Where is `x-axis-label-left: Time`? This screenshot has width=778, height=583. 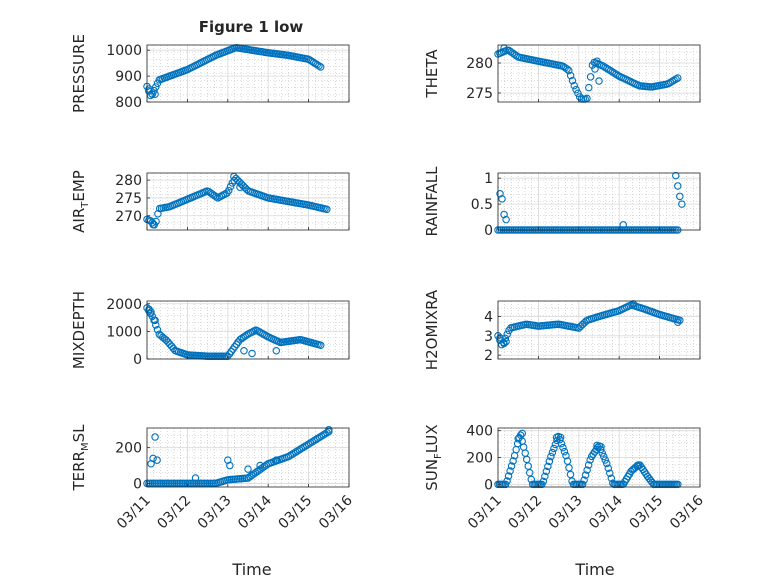
x-axis-label-left: Time is located at coordinates (251, 569).